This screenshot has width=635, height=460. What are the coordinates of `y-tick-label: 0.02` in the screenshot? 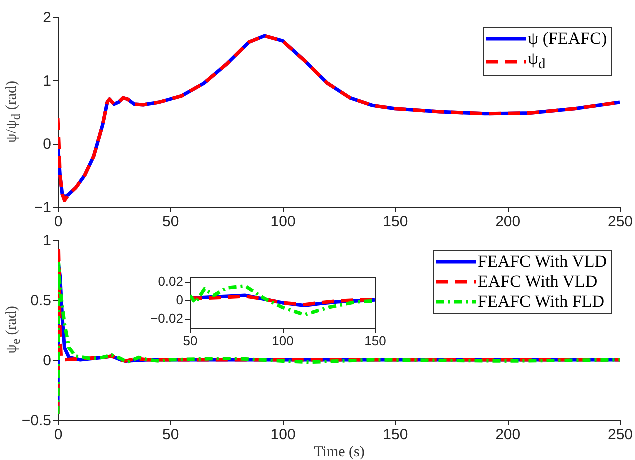 It's located at (171, 282).